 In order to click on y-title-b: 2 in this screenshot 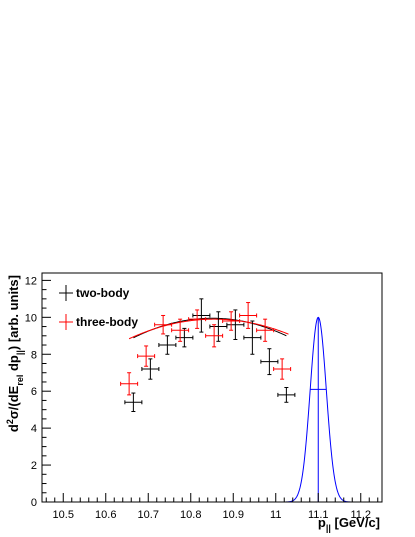, I will do `click(10, 421)`.